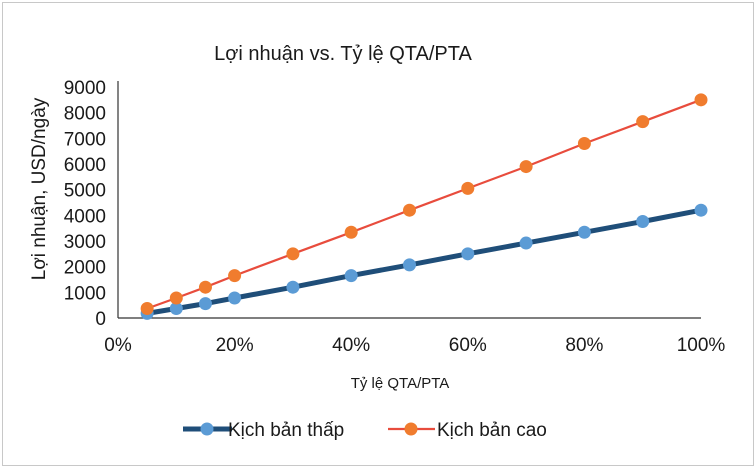 The width and height of the screenshot is (756, 468). What do you see at coordinates (85, 191) in the screenshot?
I see `y-tick-label: 5000` at bounding box center [85, 191].